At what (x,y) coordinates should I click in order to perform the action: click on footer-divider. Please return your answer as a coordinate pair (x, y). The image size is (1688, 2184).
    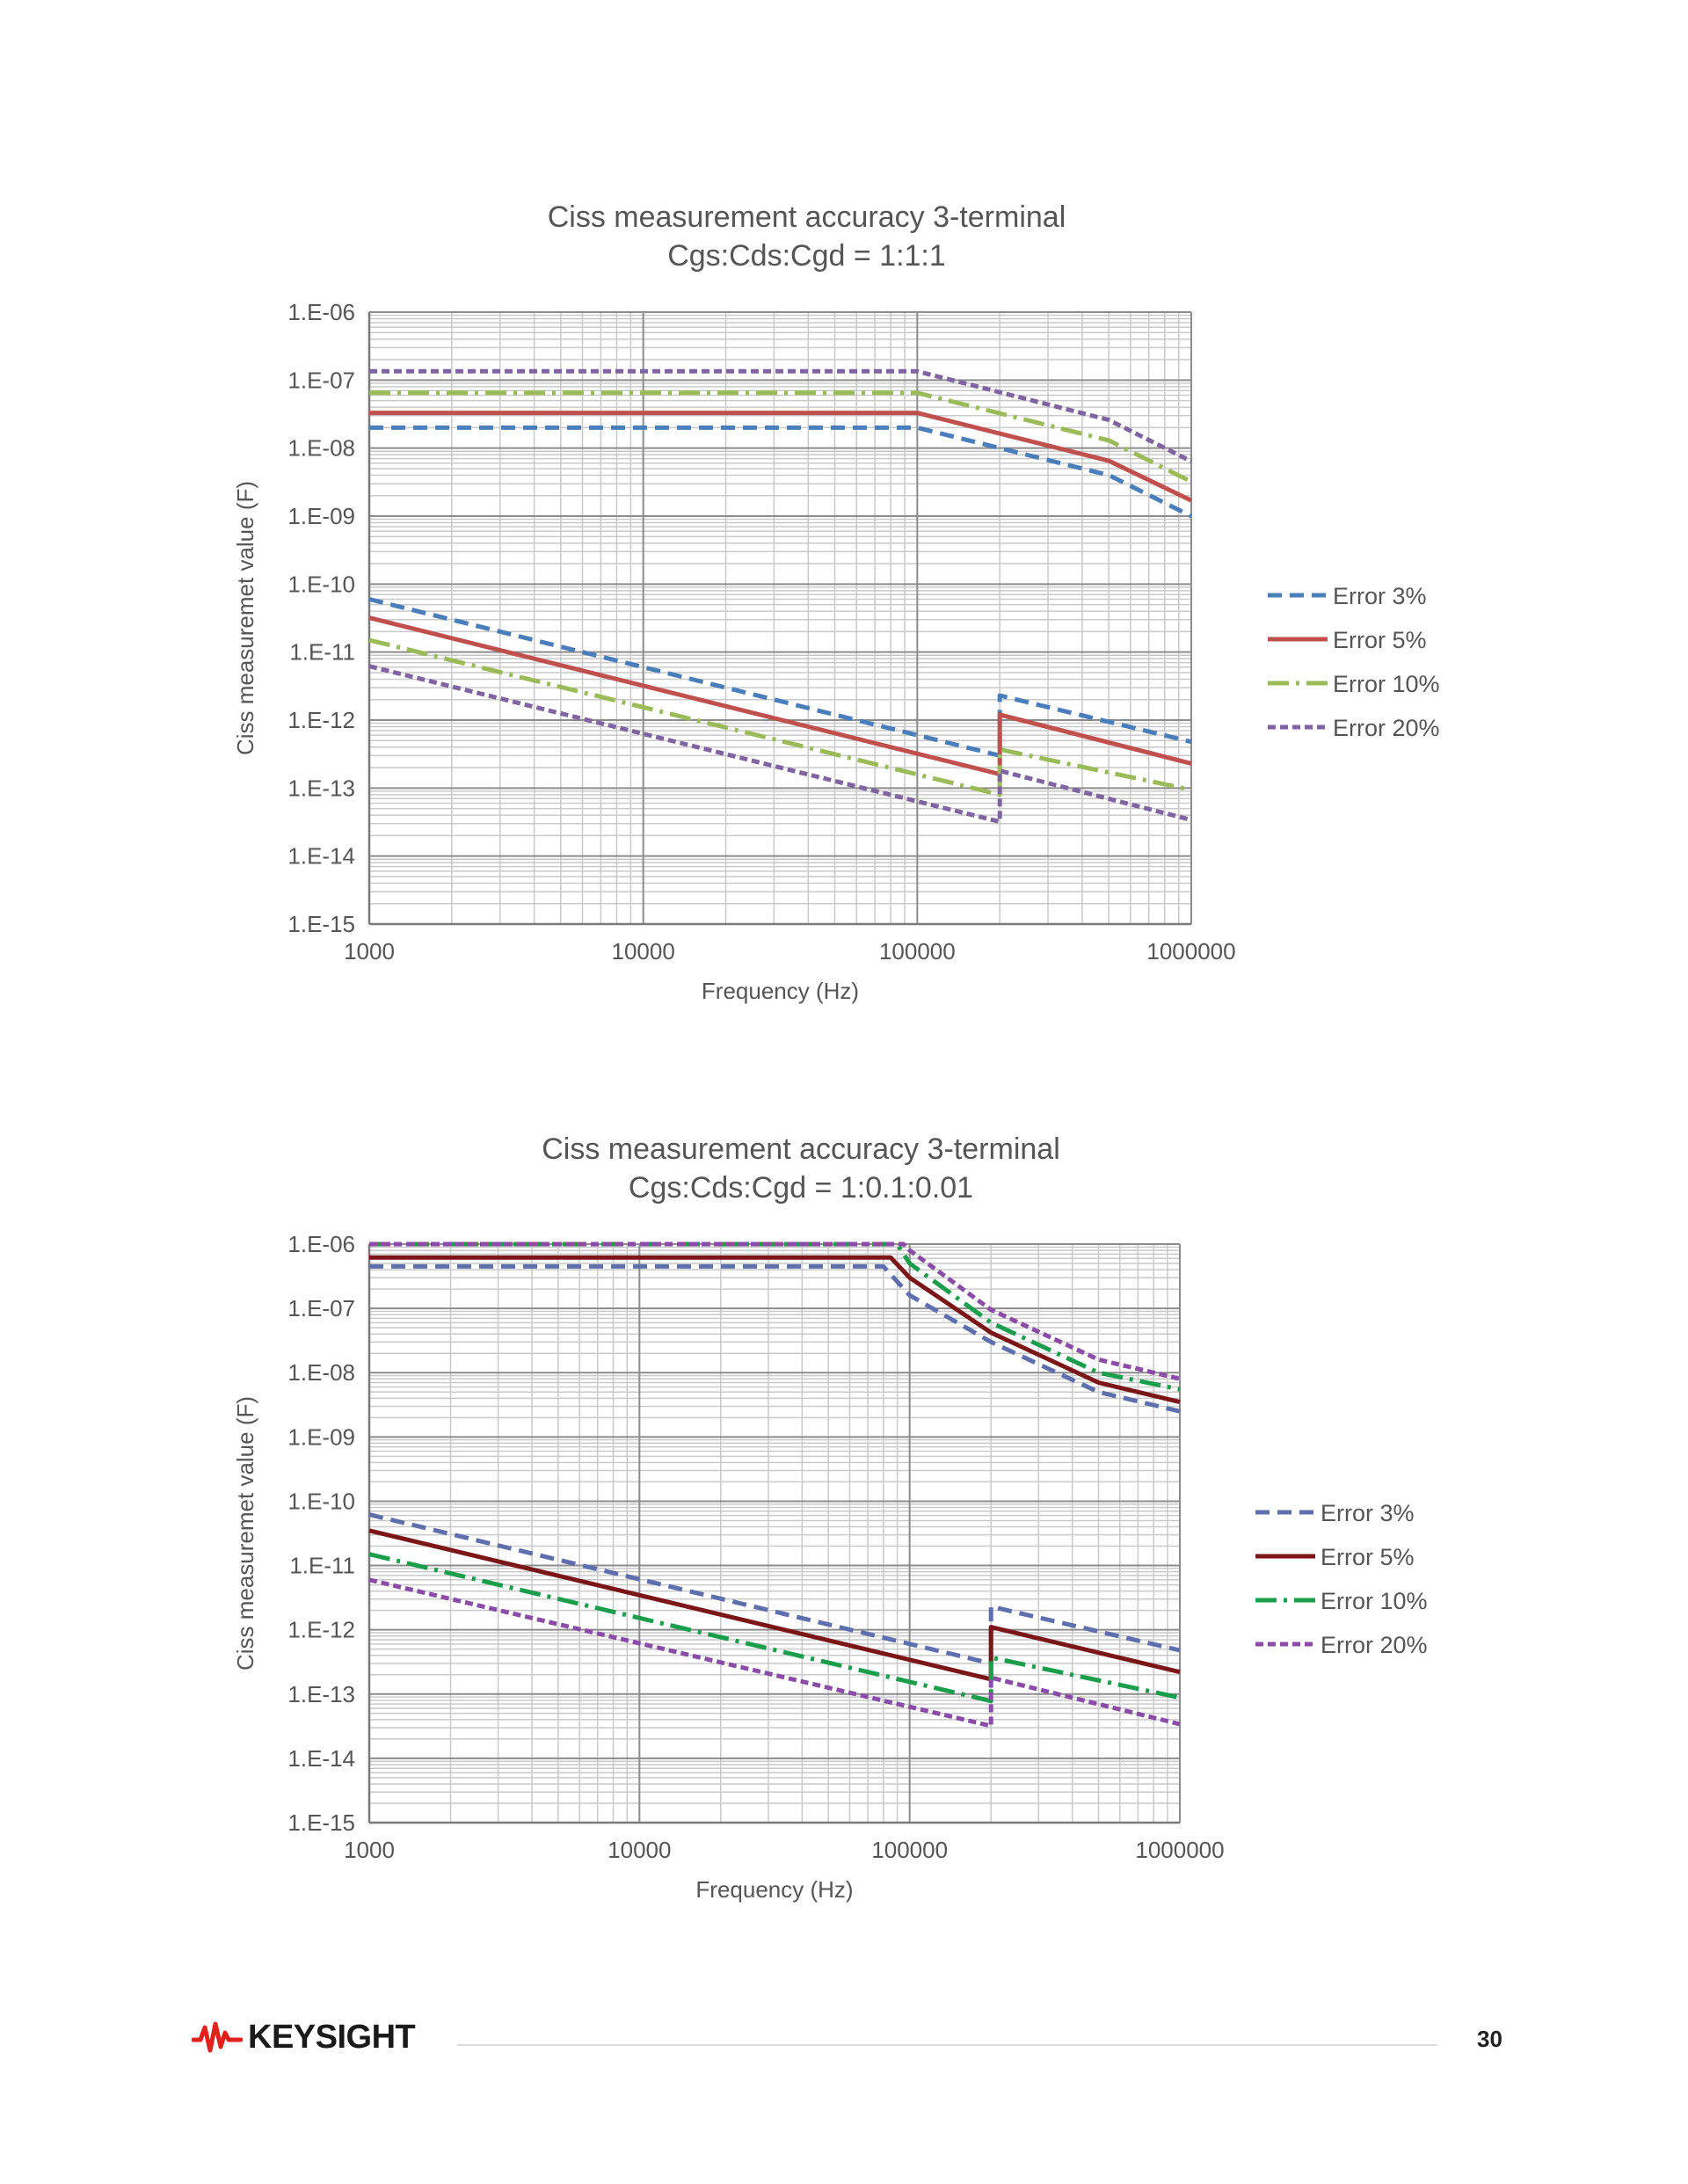
    Looking at the image, I should click on (947, 2045).